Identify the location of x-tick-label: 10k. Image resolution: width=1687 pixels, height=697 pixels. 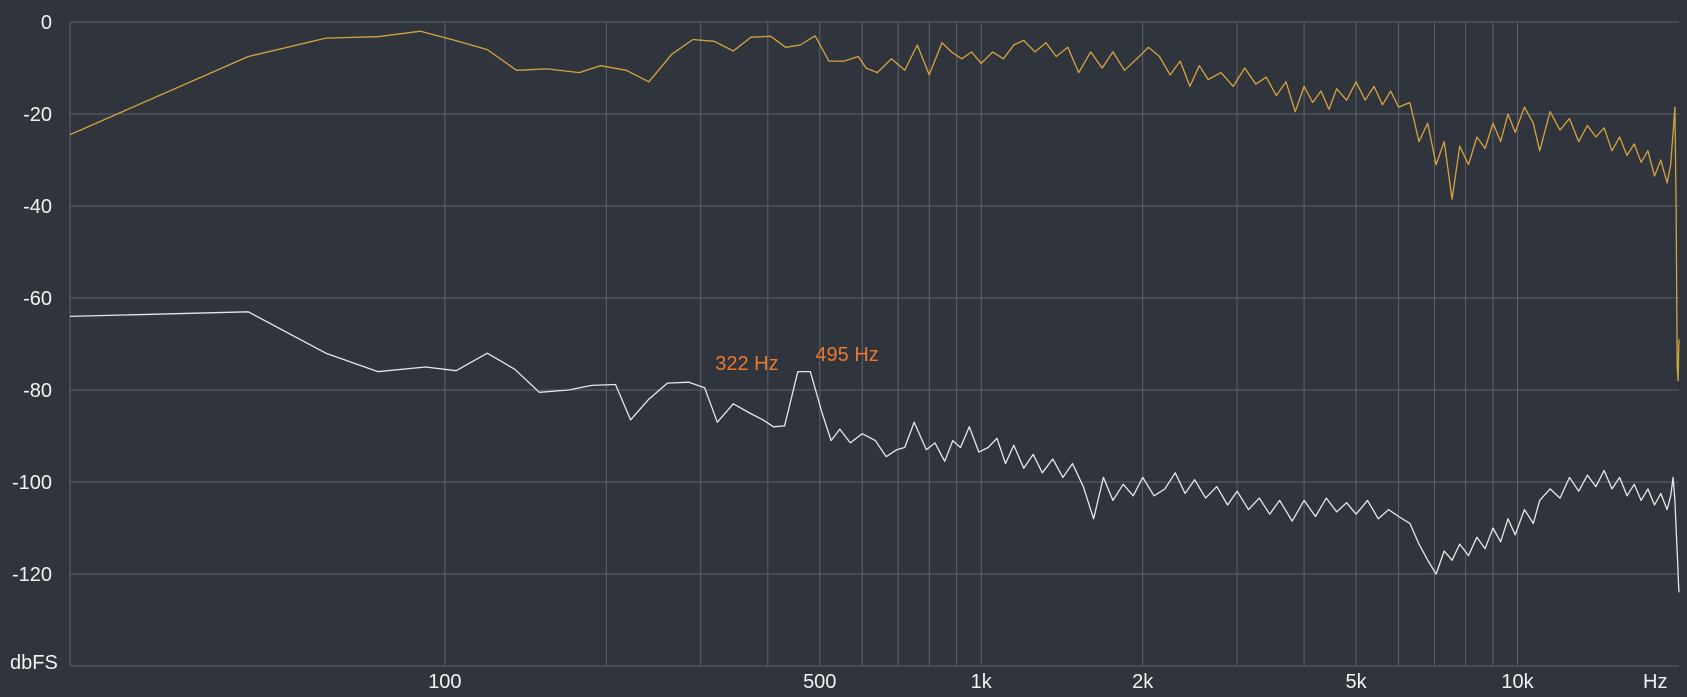
(1517, 682).